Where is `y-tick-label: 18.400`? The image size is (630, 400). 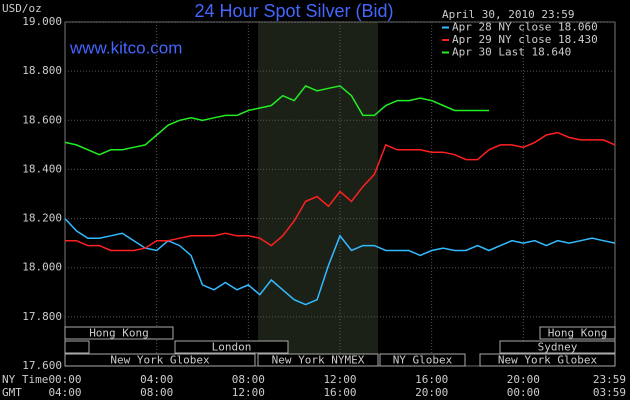
y-tick-label: 18.400 is located at coordinates (42, 168).